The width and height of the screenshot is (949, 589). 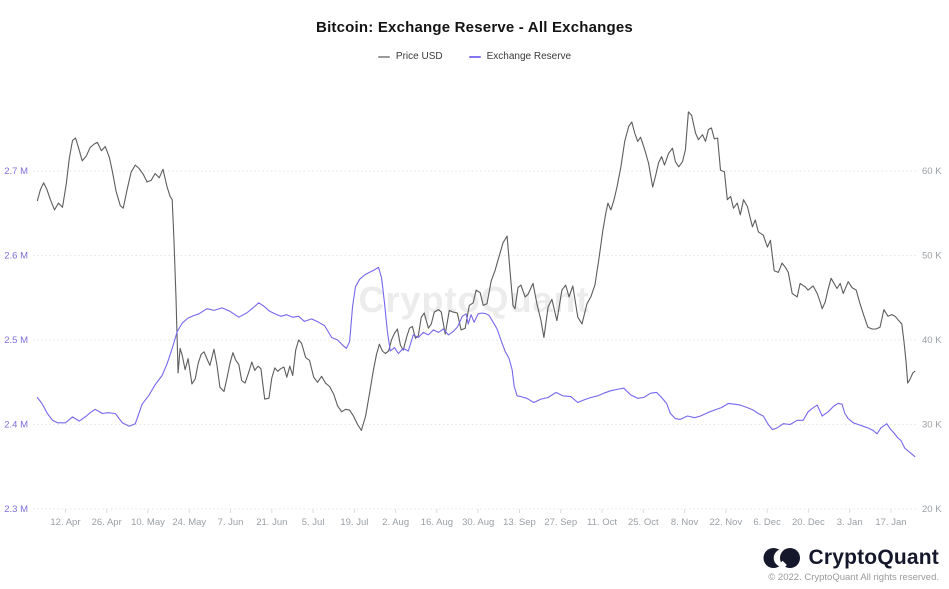 What do you see at coordinates (478, 522) in the screenshot?
I see `x-axis-label: 30. Aug` at bounding box center [478, 522].